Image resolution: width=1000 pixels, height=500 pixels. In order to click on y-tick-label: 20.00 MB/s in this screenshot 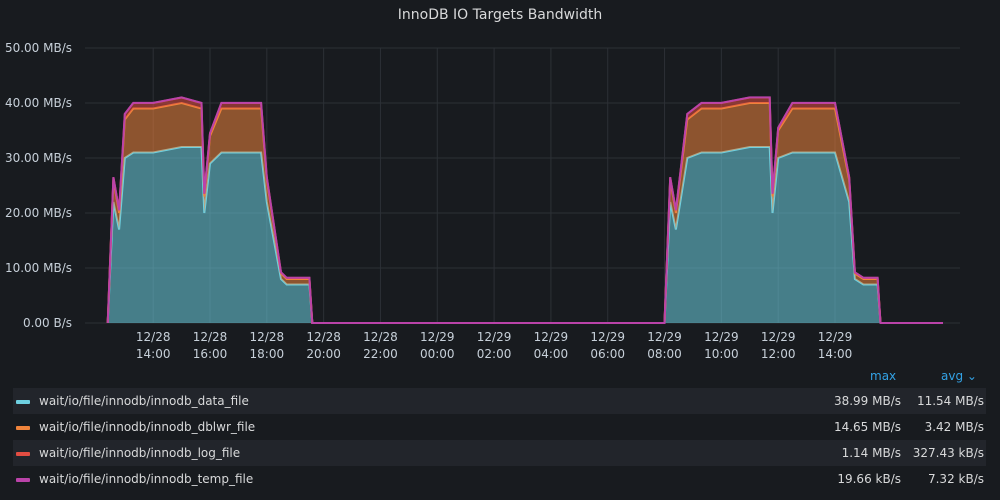, I will do `click(38, 213)`.